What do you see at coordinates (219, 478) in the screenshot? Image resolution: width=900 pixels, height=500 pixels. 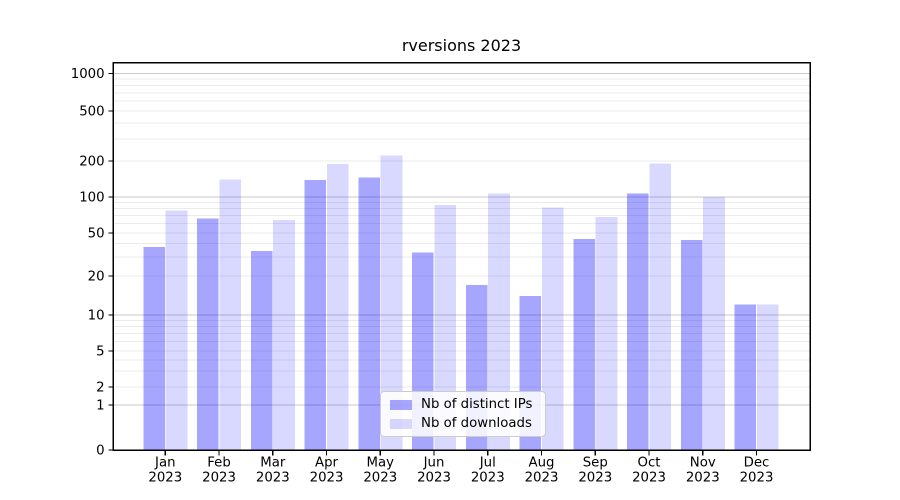 I see `x-tick-year-feb: 2023` at bounding box center [219, 478].